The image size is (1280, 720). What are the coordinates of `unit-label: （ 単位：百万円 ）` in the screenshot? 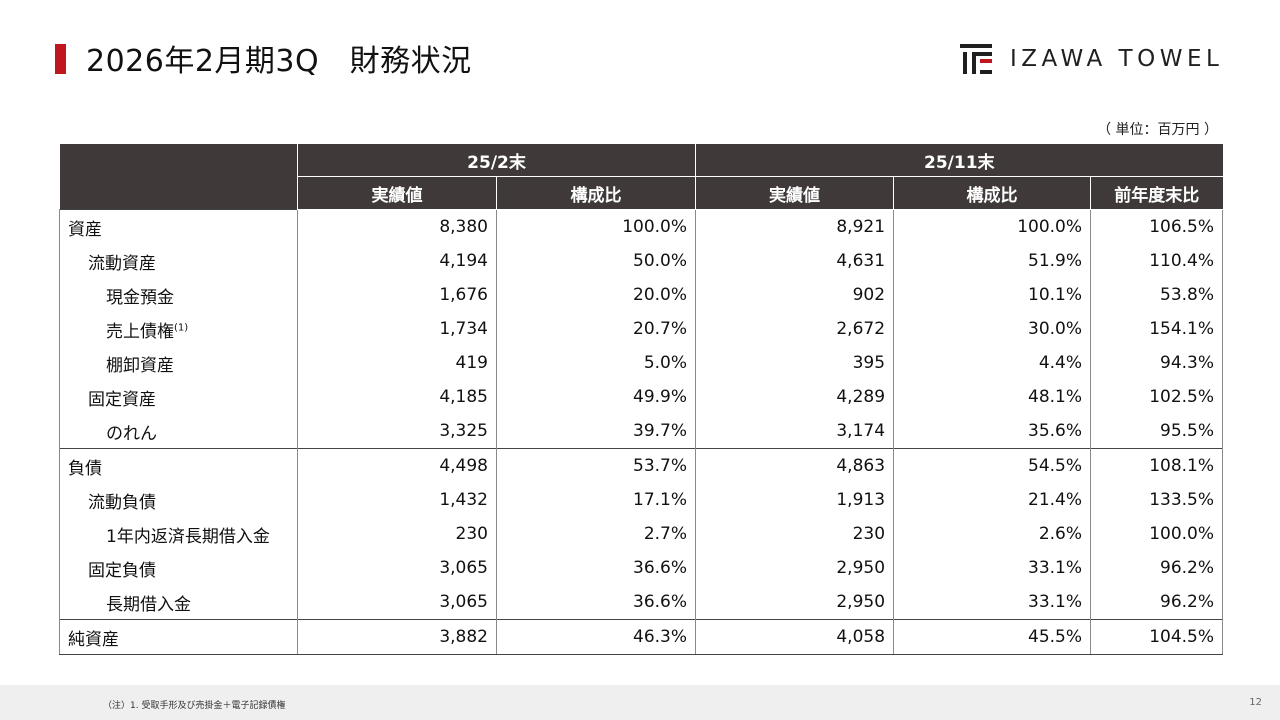 It's located at (1157, 130).